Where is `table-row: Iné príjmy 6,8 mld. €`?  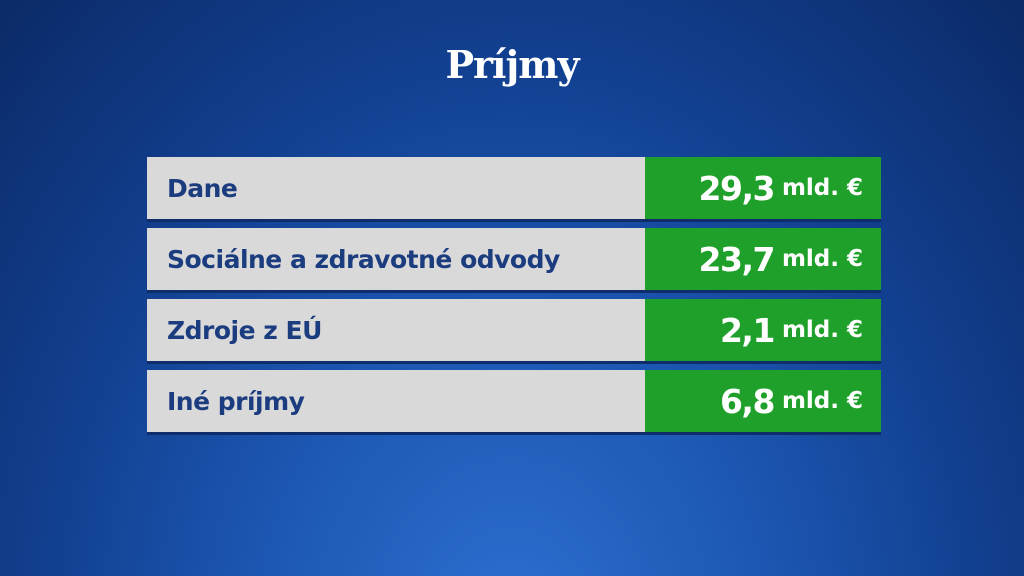 table-row: Iné príjmy 6,8 mld. € is located at coordinates (514, 401).